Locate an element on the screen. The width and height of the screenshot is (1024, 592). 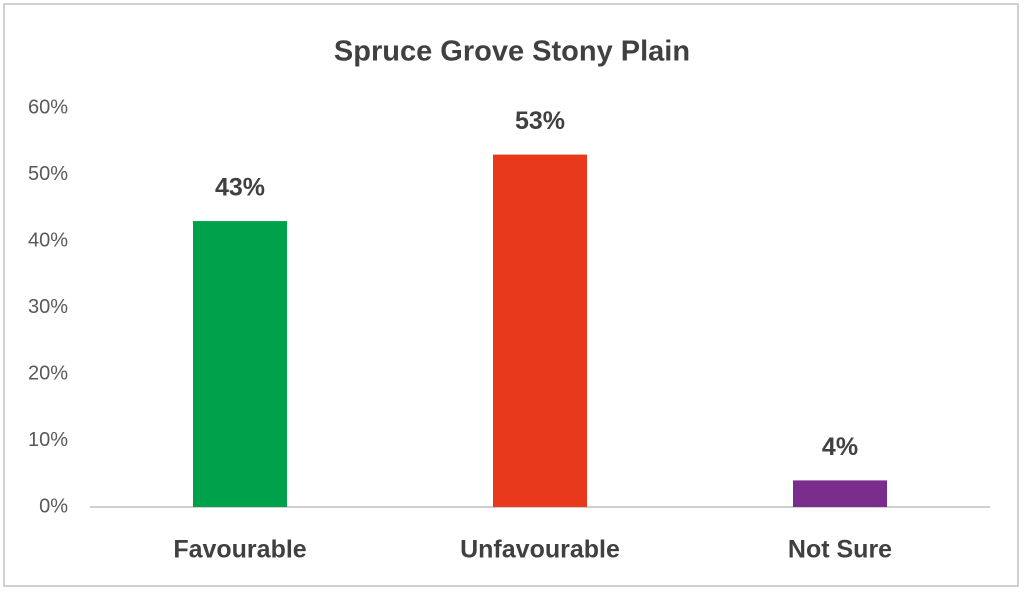
value-label: 43% is located at coordinates (240, 188).